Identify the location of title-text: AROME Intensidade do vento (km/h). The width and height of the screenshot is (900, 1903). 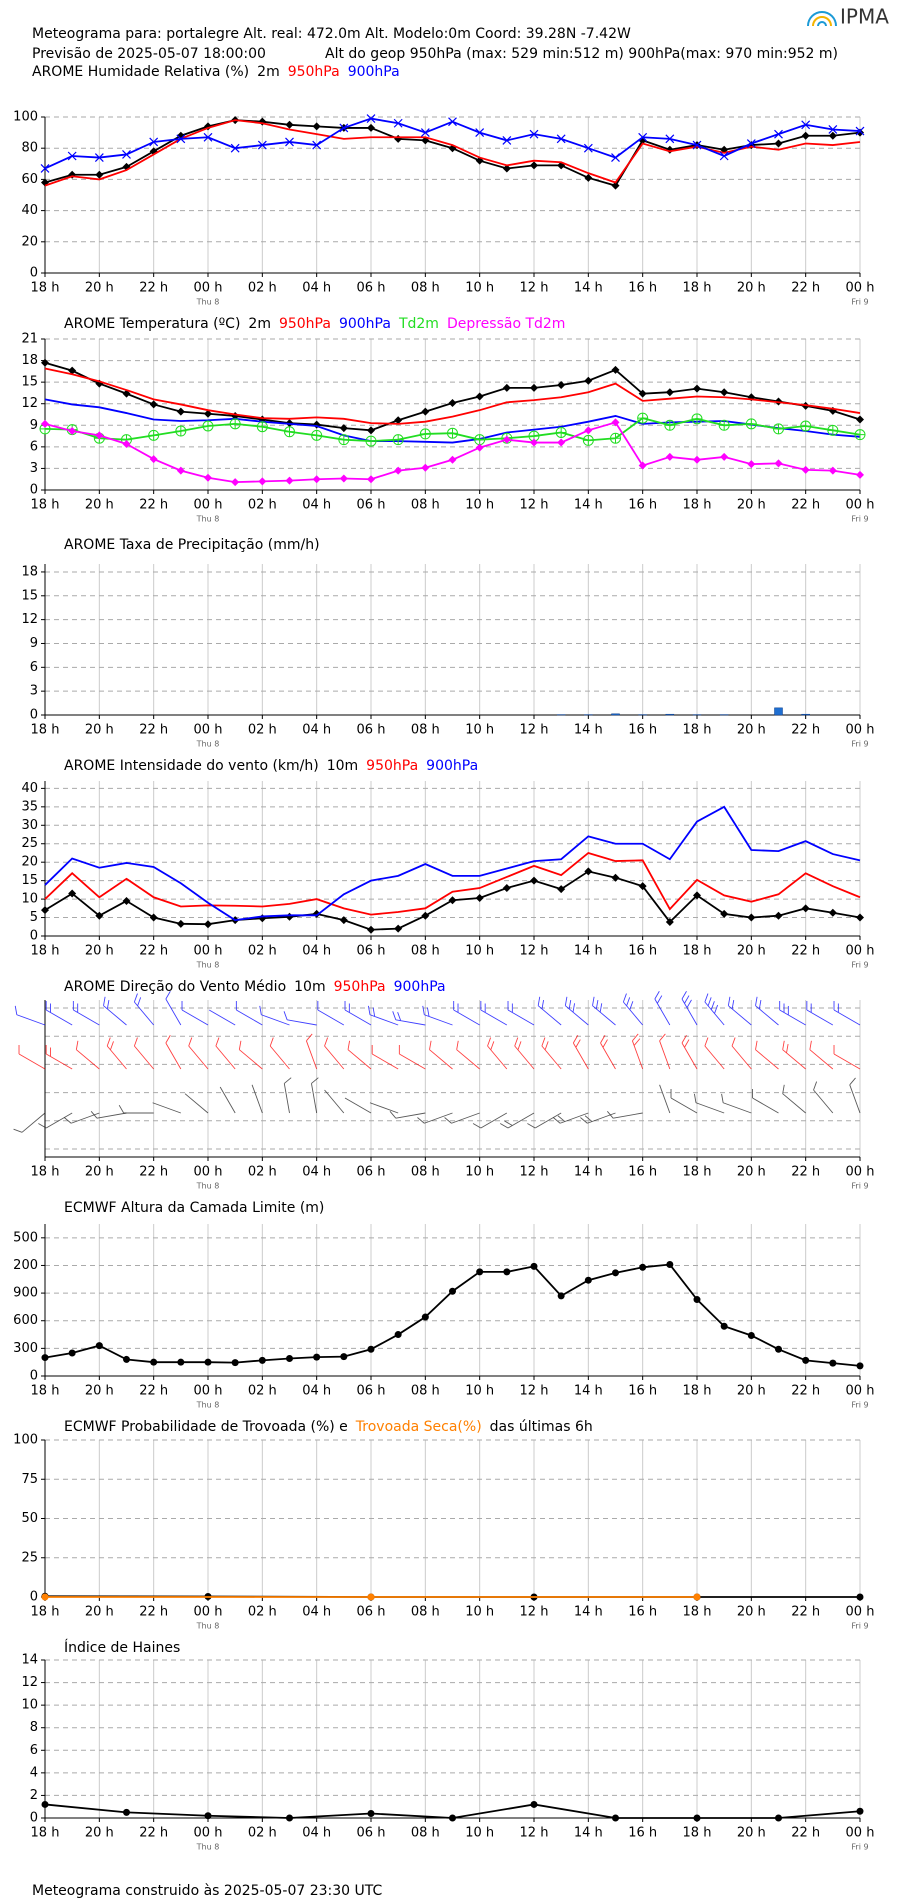
(191, 766).